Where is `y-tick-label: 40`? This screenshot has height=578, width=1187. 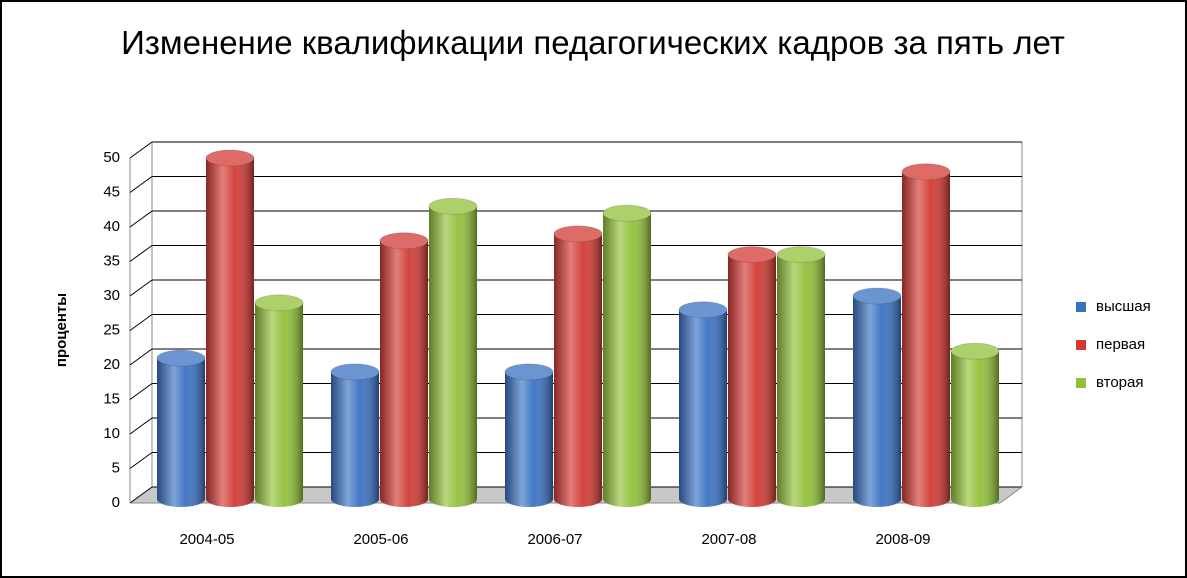
y-tick-label: 40 is located at coordinates (111, 226).